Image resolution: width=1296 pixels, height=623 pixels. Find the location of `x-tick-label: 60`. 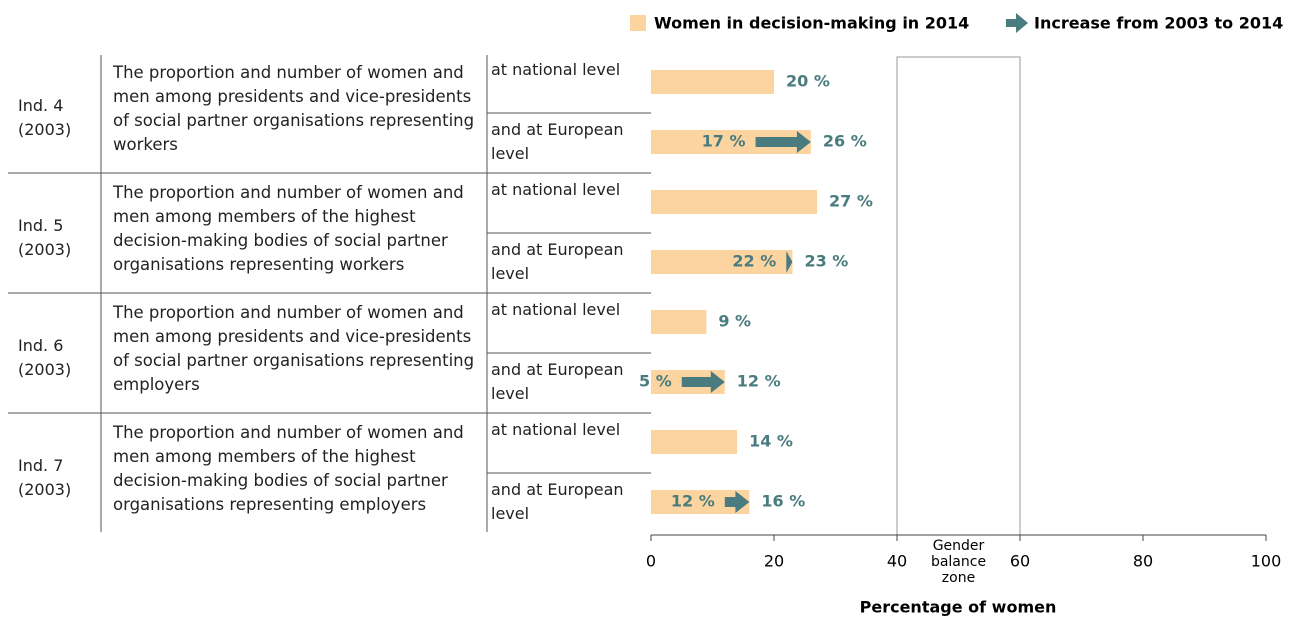

x-tick-label: 60 is located at coordinates (1020, 561).